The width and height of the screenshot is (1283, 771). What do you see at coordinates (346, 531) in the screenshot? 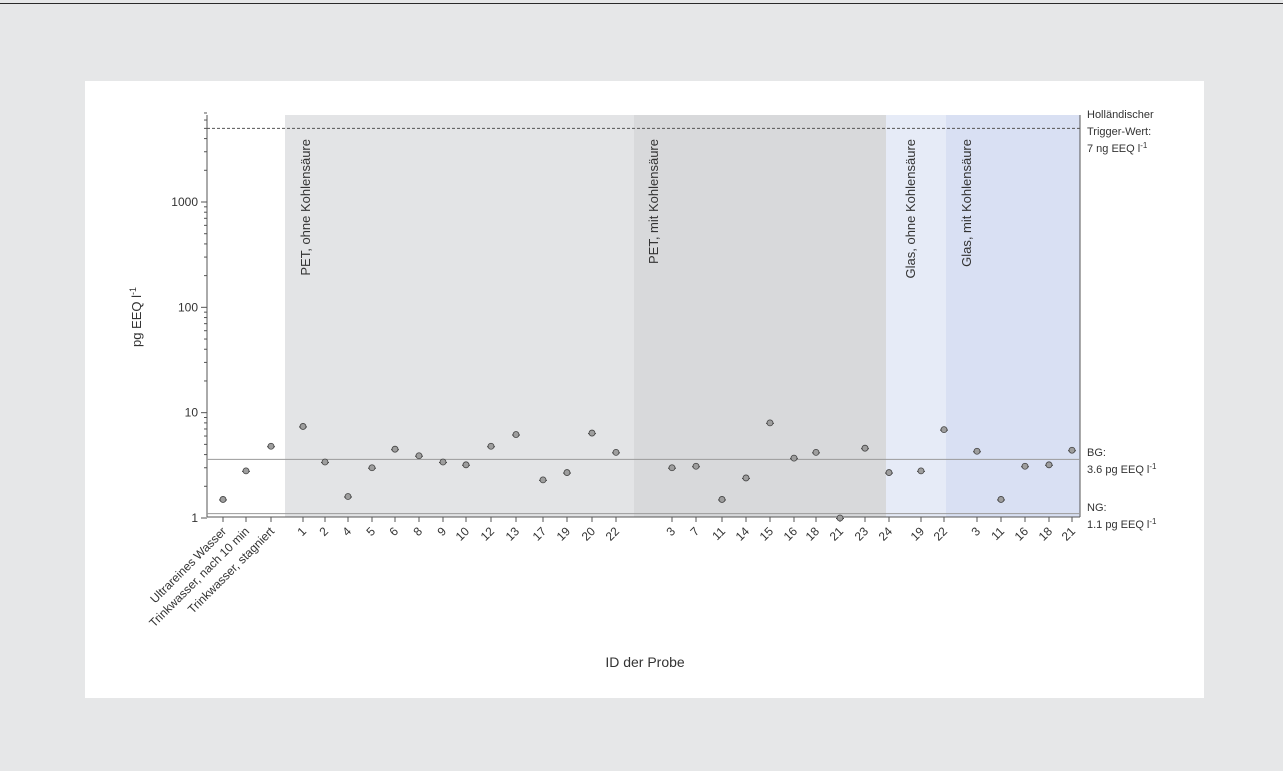
I see `x-tick-label: 4` at bounding box center [346, 531].